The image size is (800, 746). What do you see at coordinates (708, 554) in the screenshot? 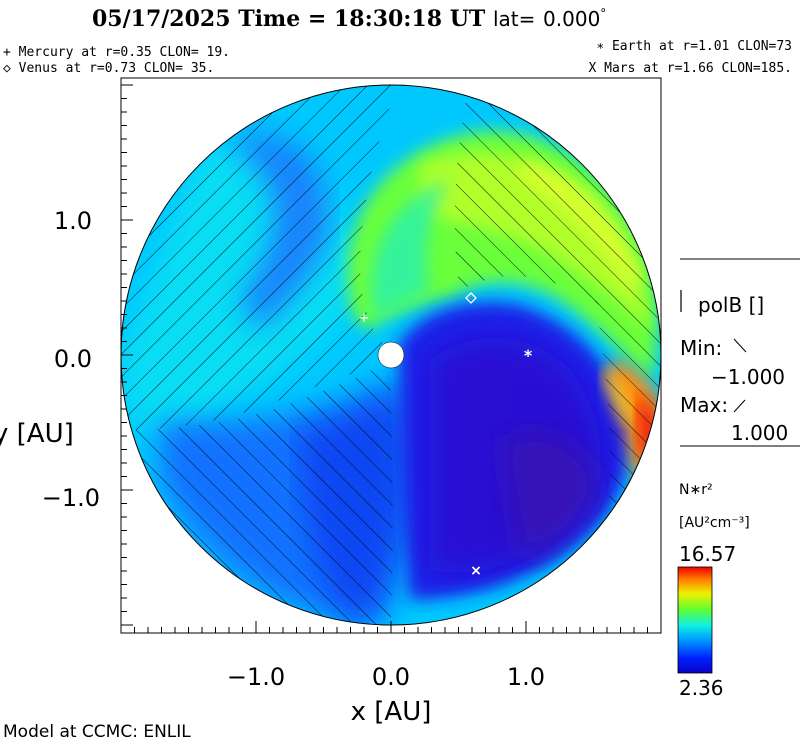
I see `colorbar-max-label: 16.57` at bounding box center [708, 554].